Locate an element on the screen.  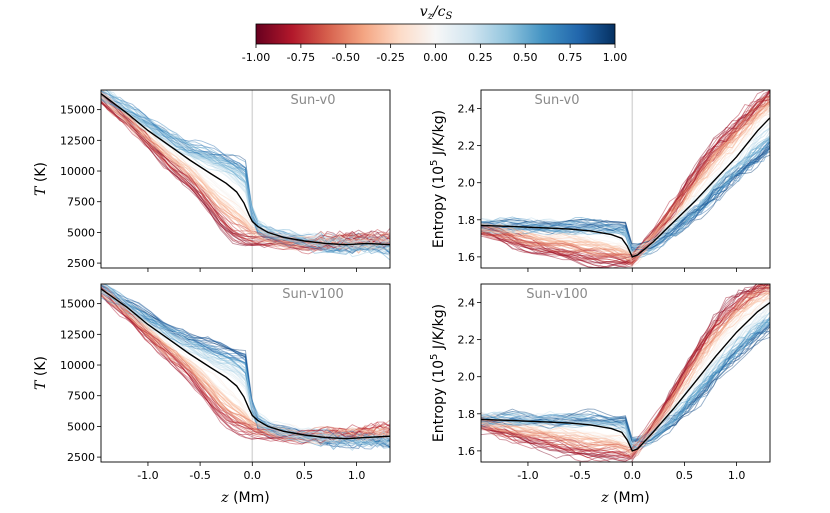
colorbar-ticks: -1.00 -0.75 -0.50 -0.25 0.00 0.25 0.50 0.75 1.00 is located at coordinates (434, 54).